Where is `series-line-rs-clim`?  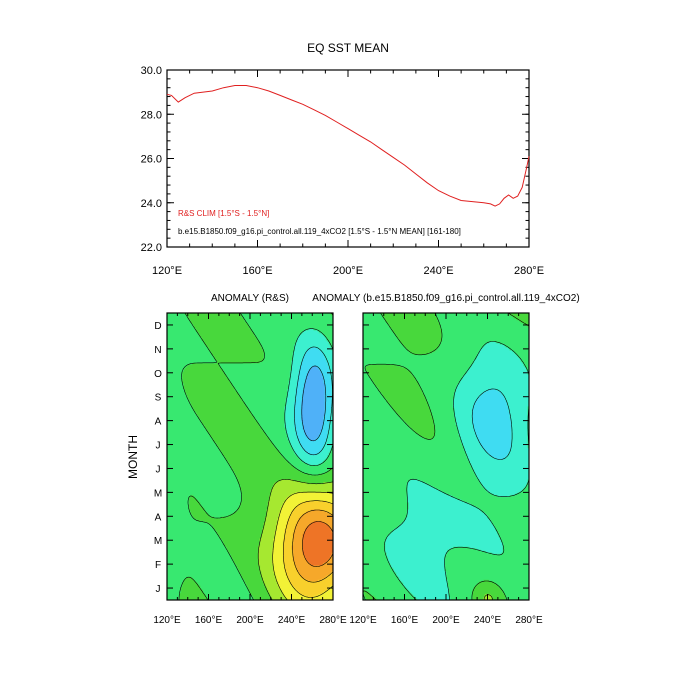
series-line-rs-clim is located at coordinates (348, 146).